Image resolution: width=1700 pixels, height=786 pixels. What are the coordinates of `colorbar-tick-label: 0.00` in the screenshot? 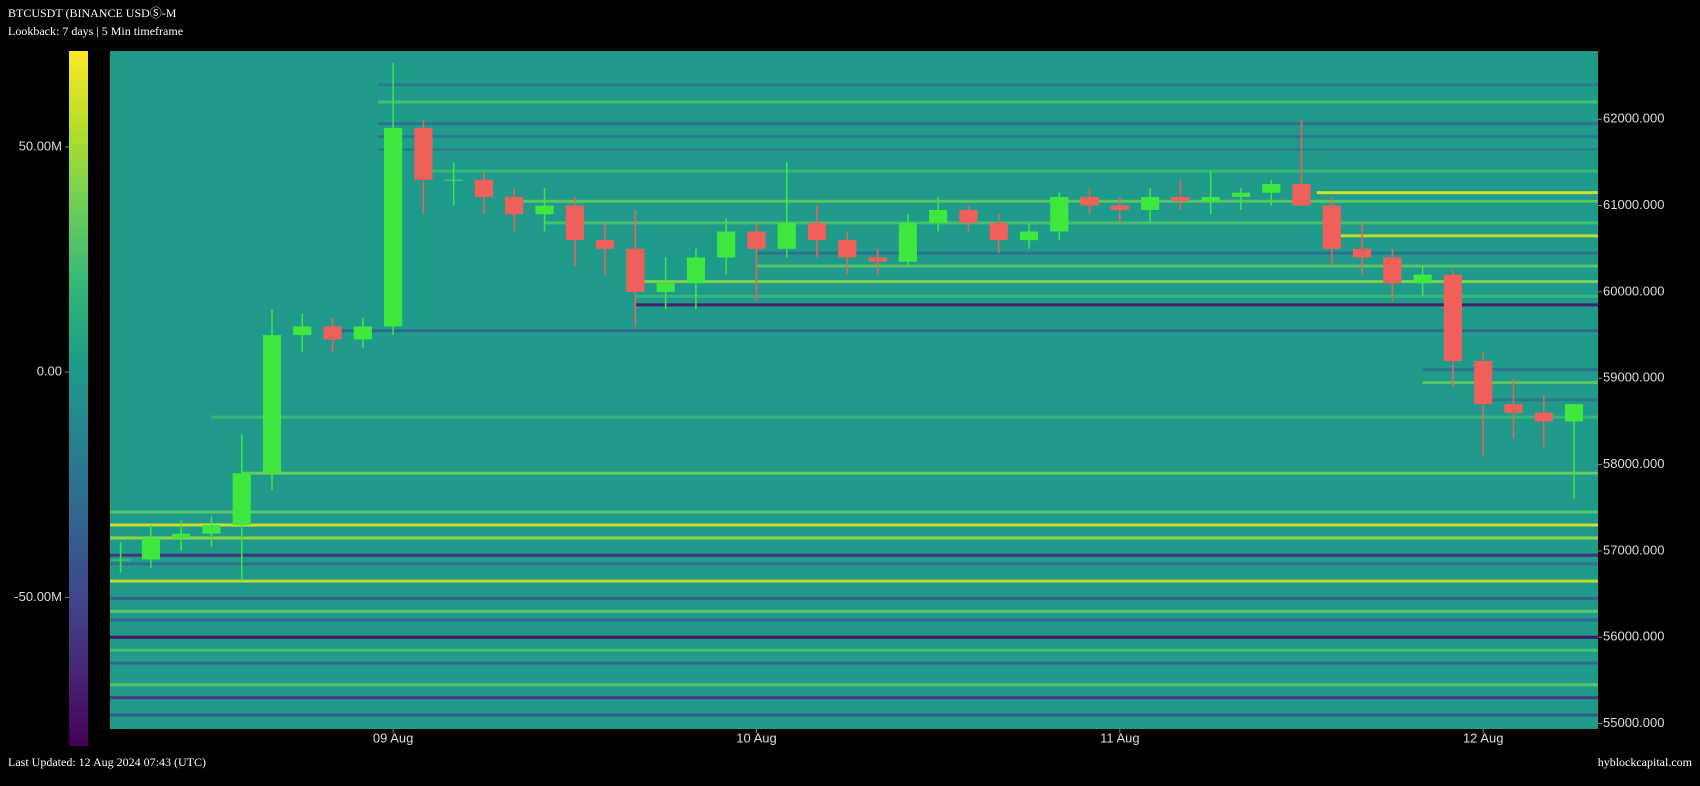 It's located at (49, 371).